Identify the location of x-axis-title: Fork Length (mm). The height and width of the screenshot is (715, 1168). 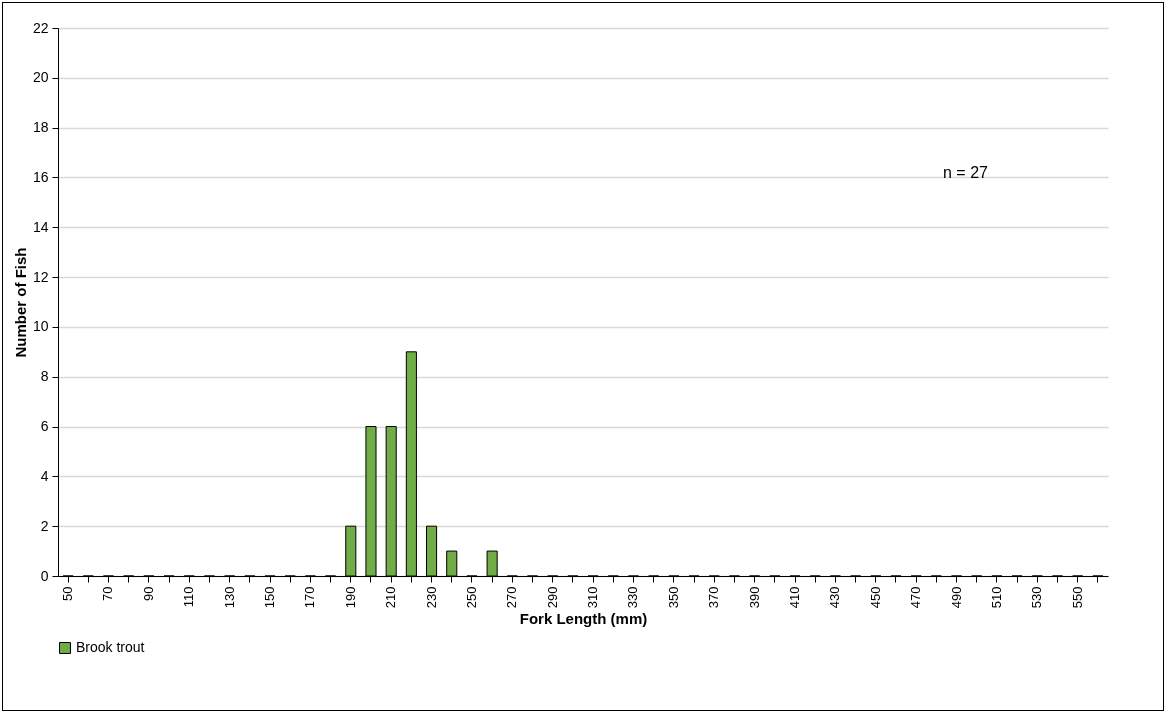
(583, 619).